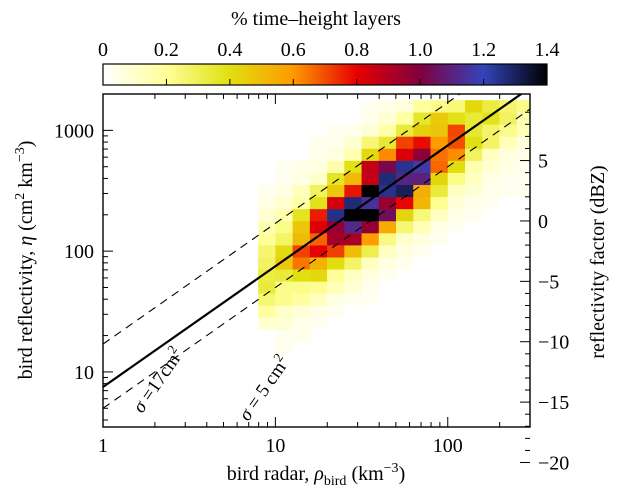 The image size is (618, 490). Describe the element at coordinates (103, 446) in the screenshot. I see `x-tick-label: 1` at that location.